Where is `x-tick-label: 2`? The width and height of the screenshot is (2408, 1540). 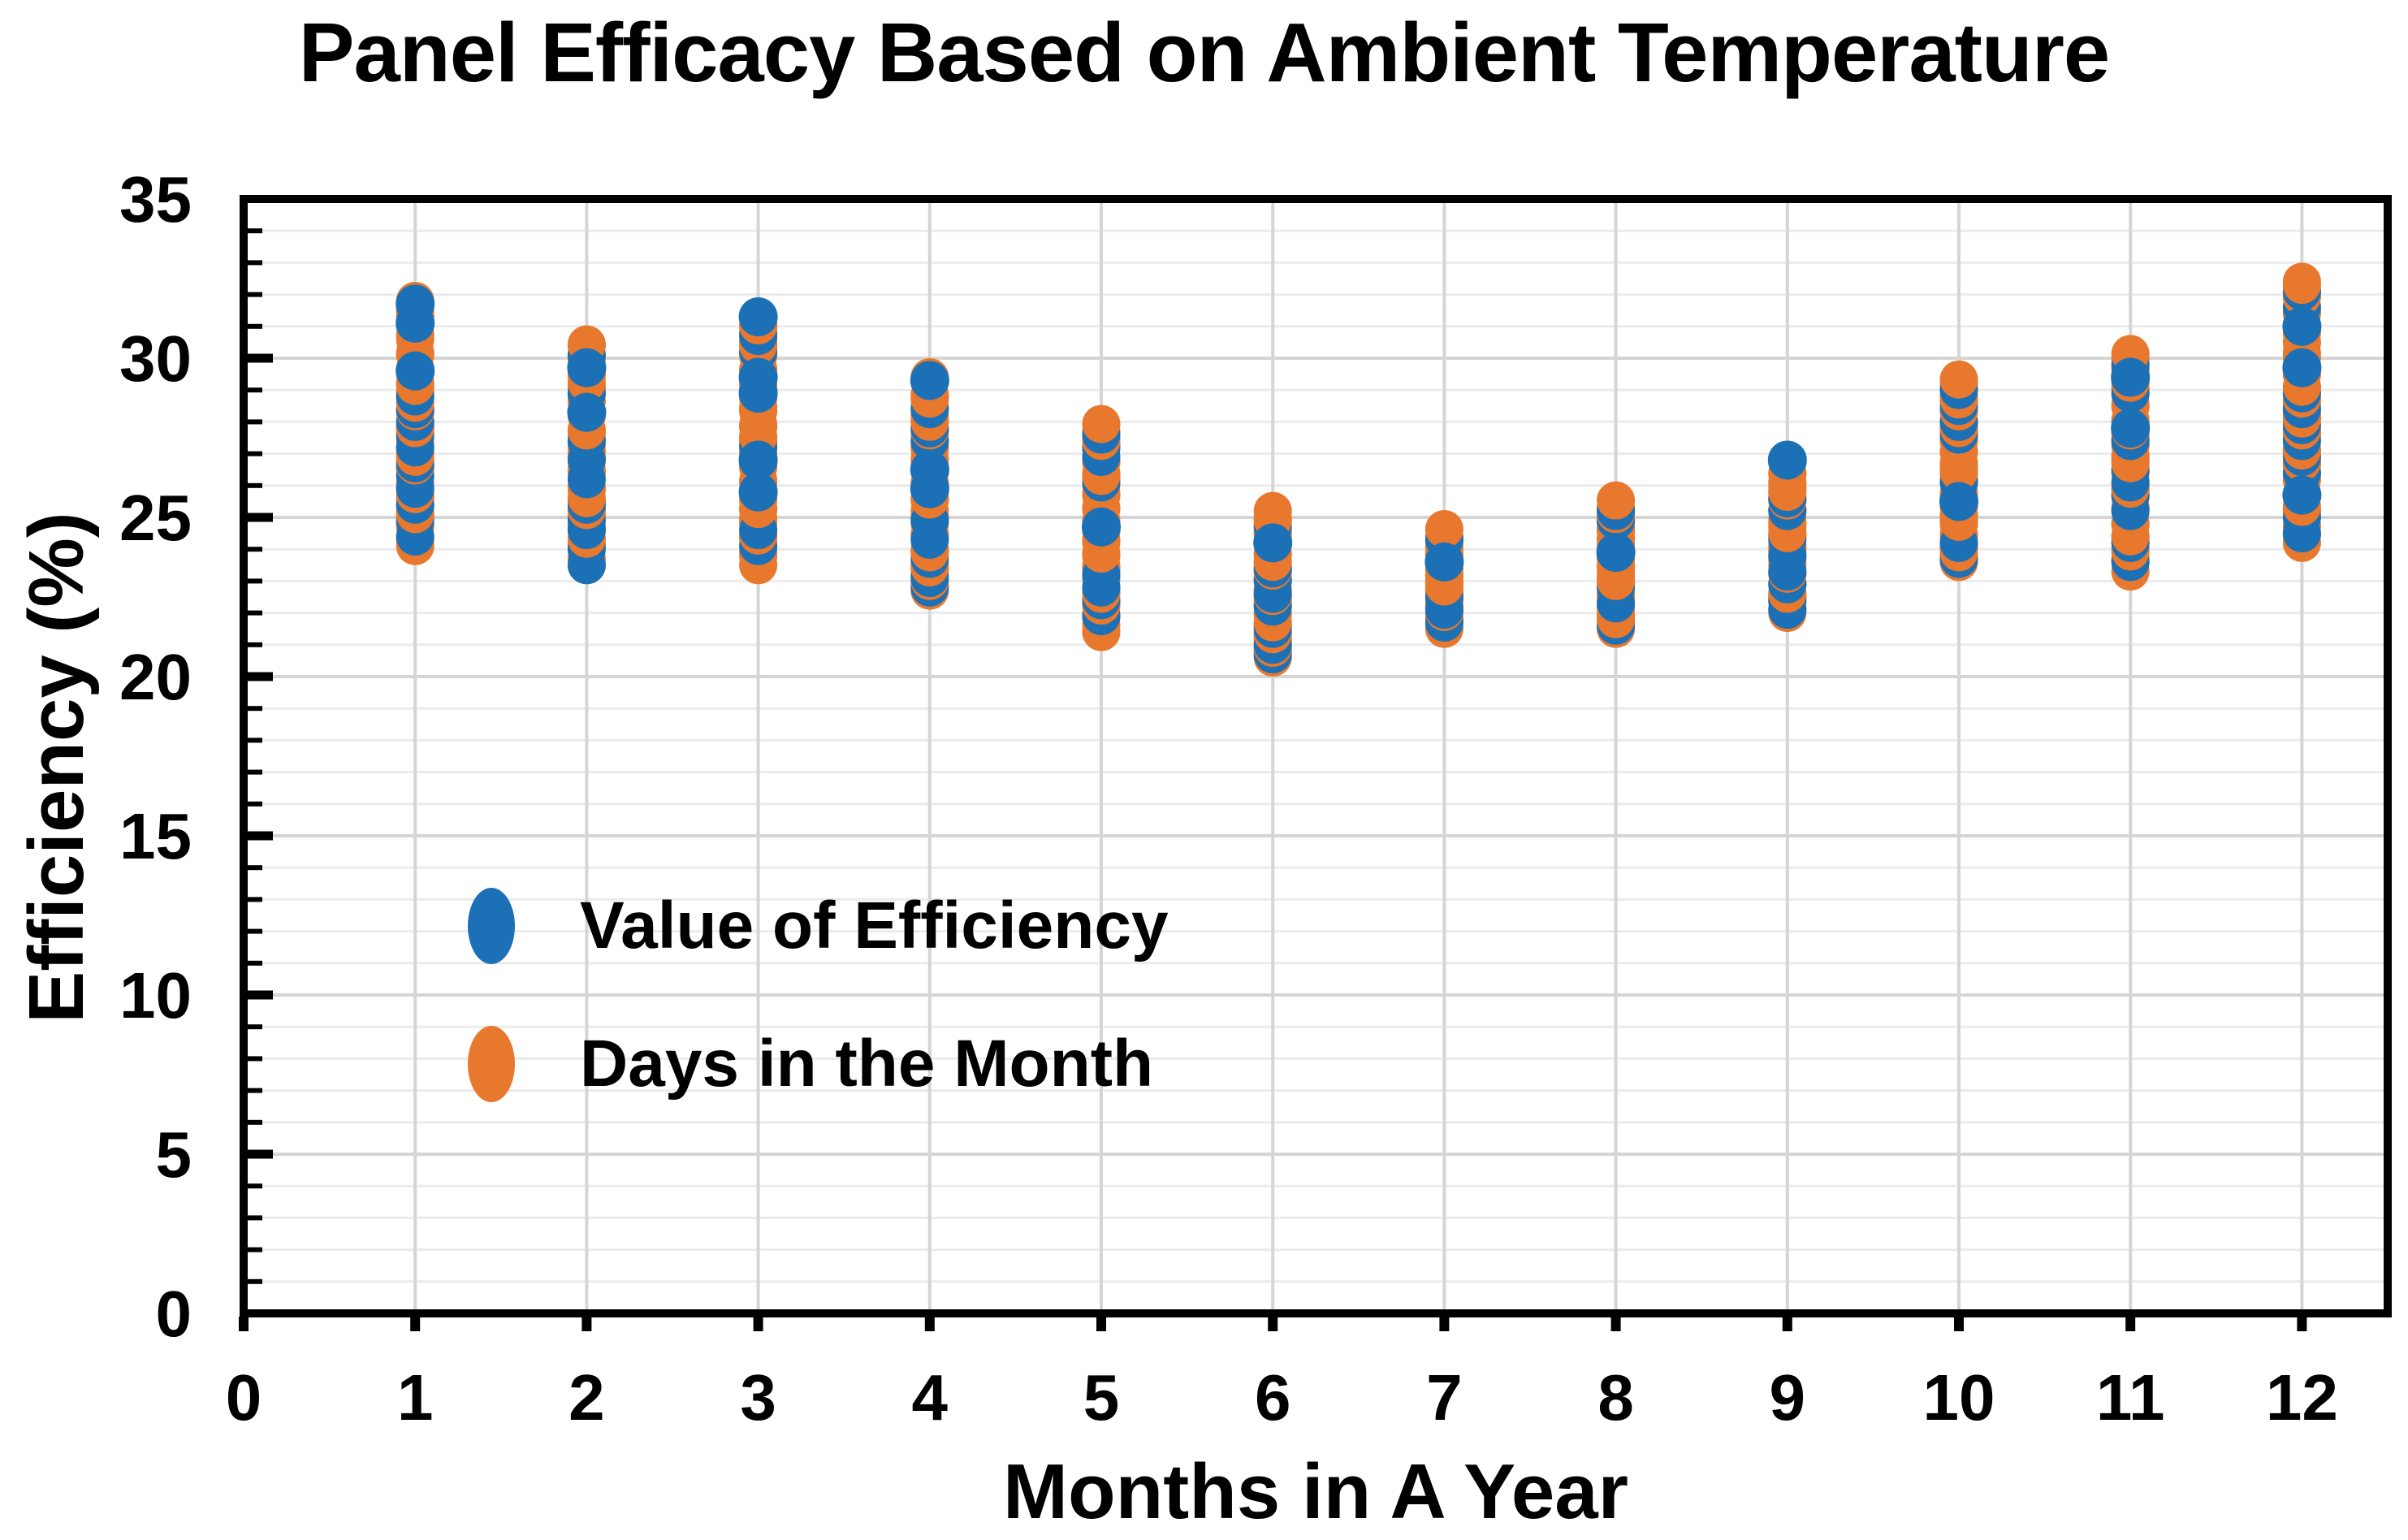
x-tick-label: 2 is located at coordinates (586, 1397).